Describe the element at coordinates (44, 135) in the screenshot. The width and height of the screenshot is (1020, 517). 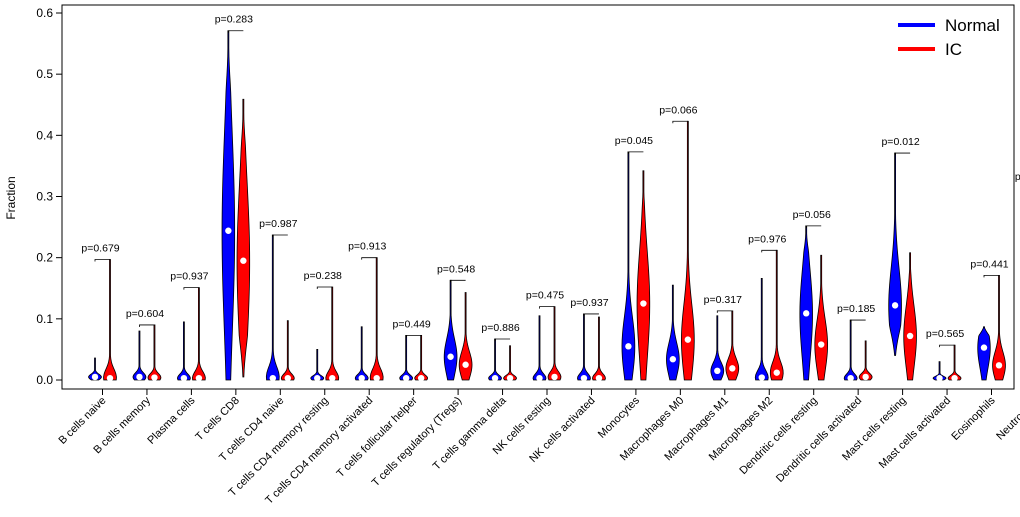
I see `y-tick-label: 0.4` at that location.